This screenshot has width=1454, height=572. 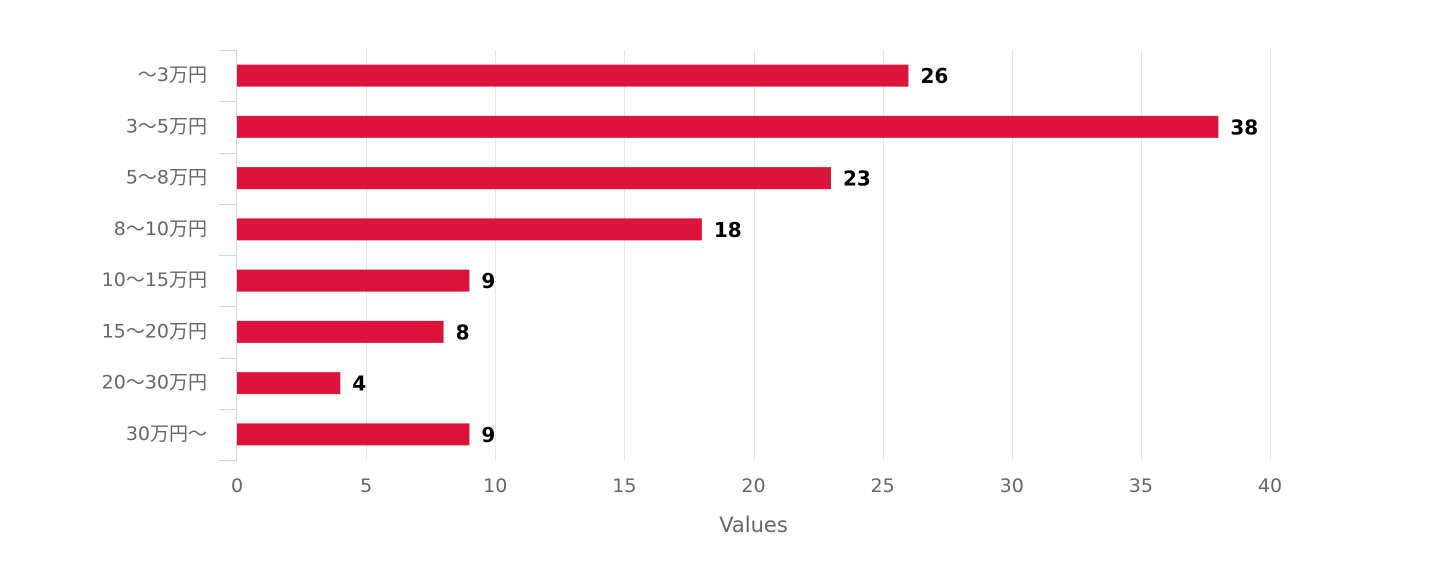 What do you see at coordinates (166, 434) in the screenshot?
I see `category-label: 30万円〜` at bounding box center [166, 434].